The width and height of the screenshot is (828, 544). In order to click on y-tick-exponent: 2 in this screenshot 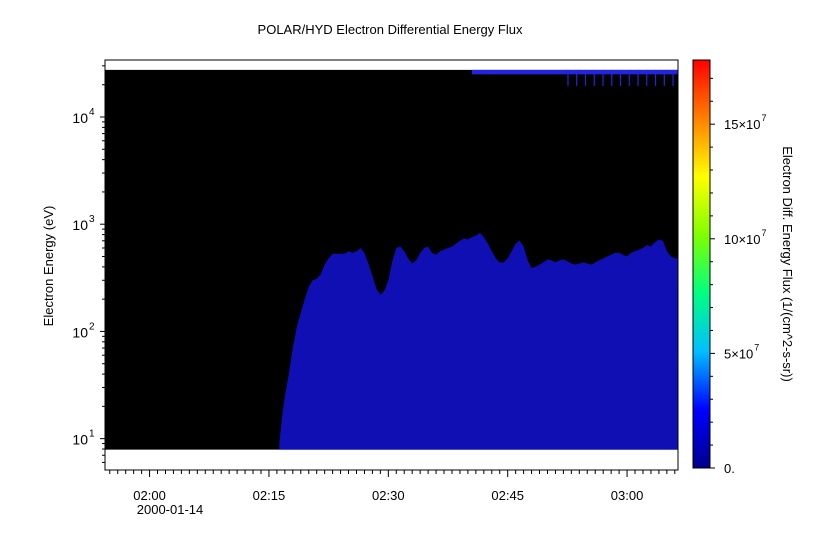, I will do `click(92, 326)`.